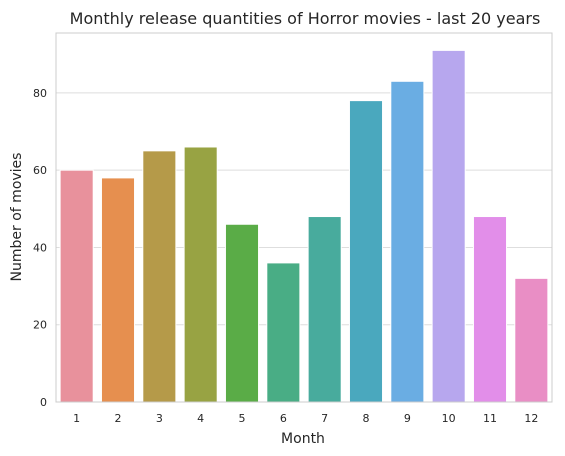 This screenshot has width=565, height=456. I want to click on y-tick-label: 20, so click(40, 325).